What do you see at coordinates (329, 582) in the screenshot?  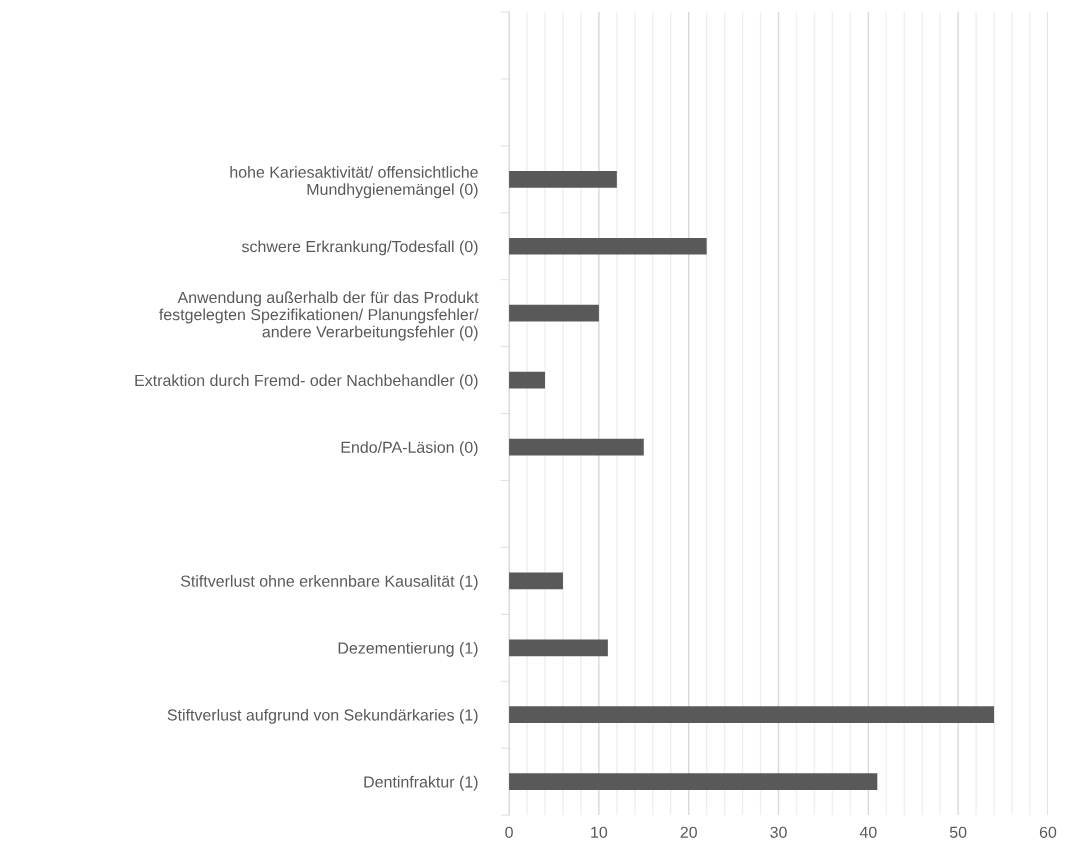 I see `y-tick-label: Stiftverlust ohne erkennbare Kausalität (1)` at bounding box center [329, 582].